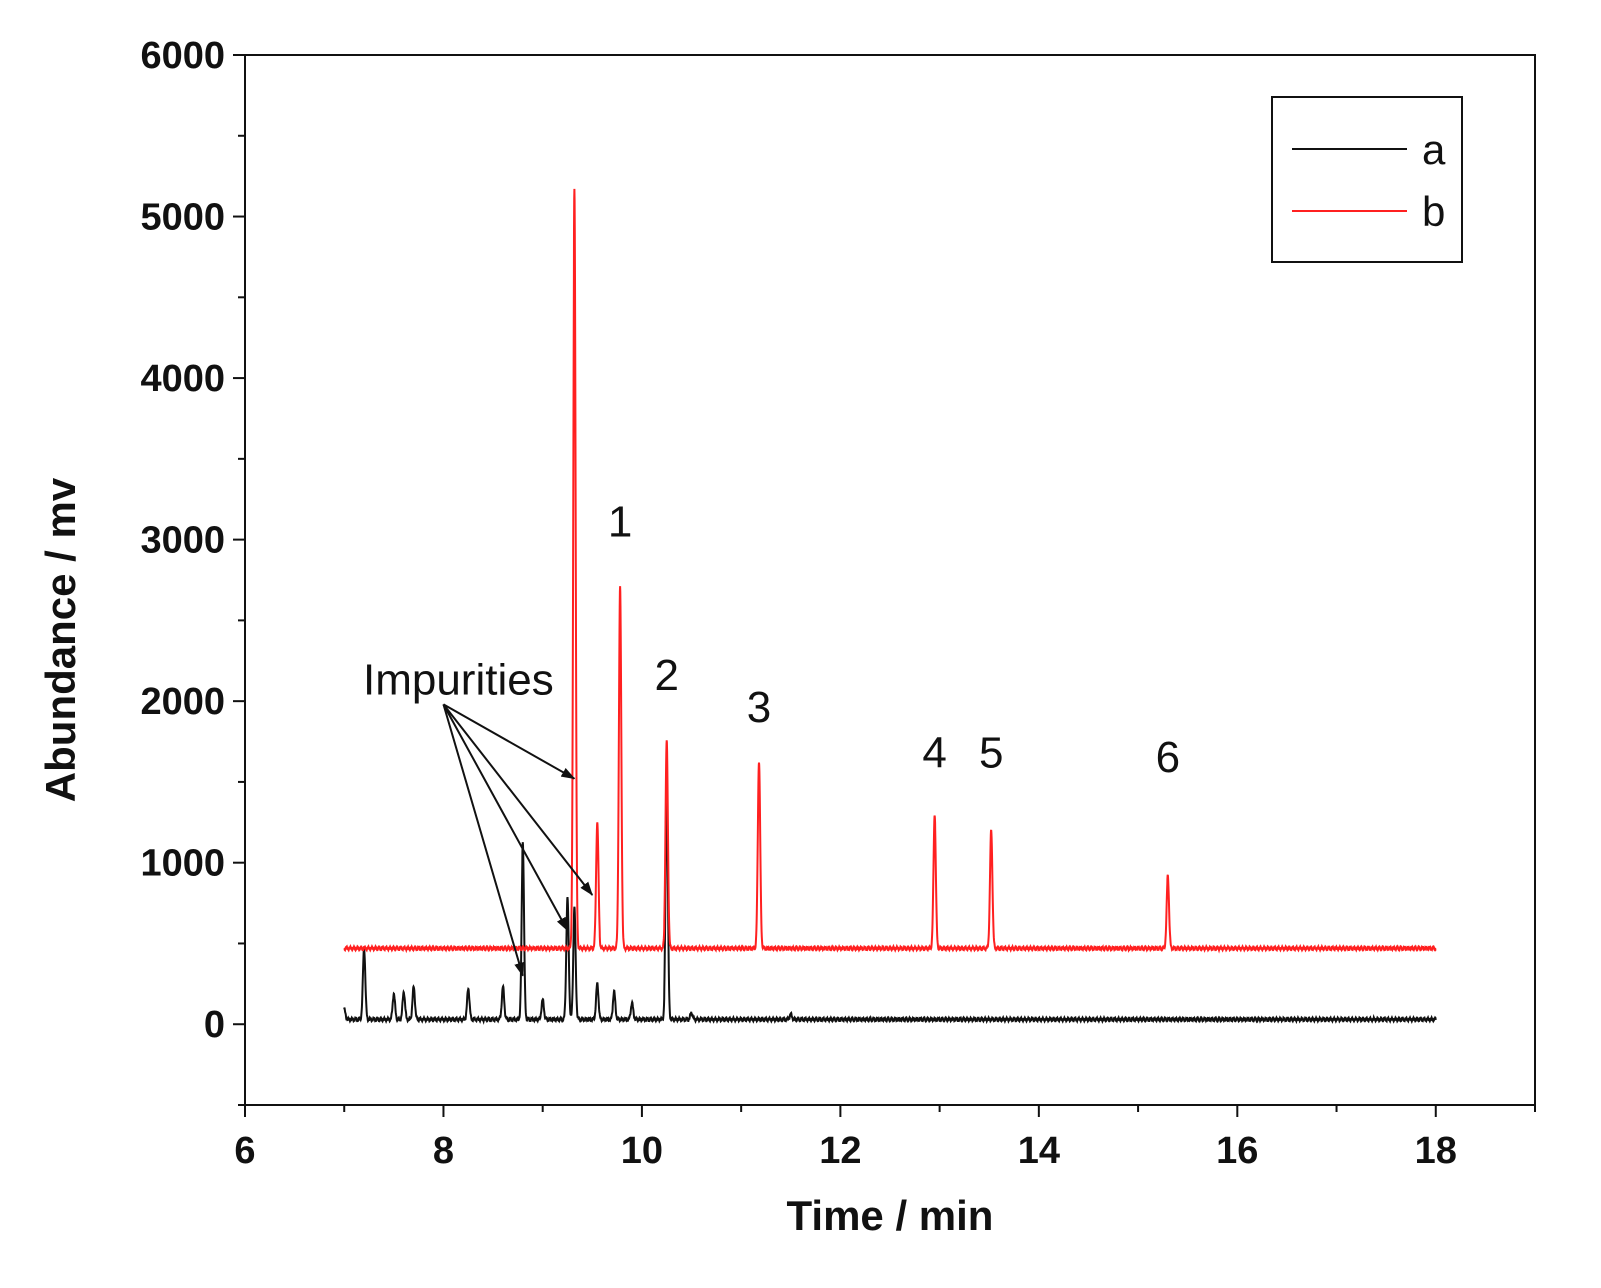 This screenshot has height=1288, width=1601. Describe the element at coordinates (182, 218) in the screenshot. I see `y-tick-label: 5000` at that location.